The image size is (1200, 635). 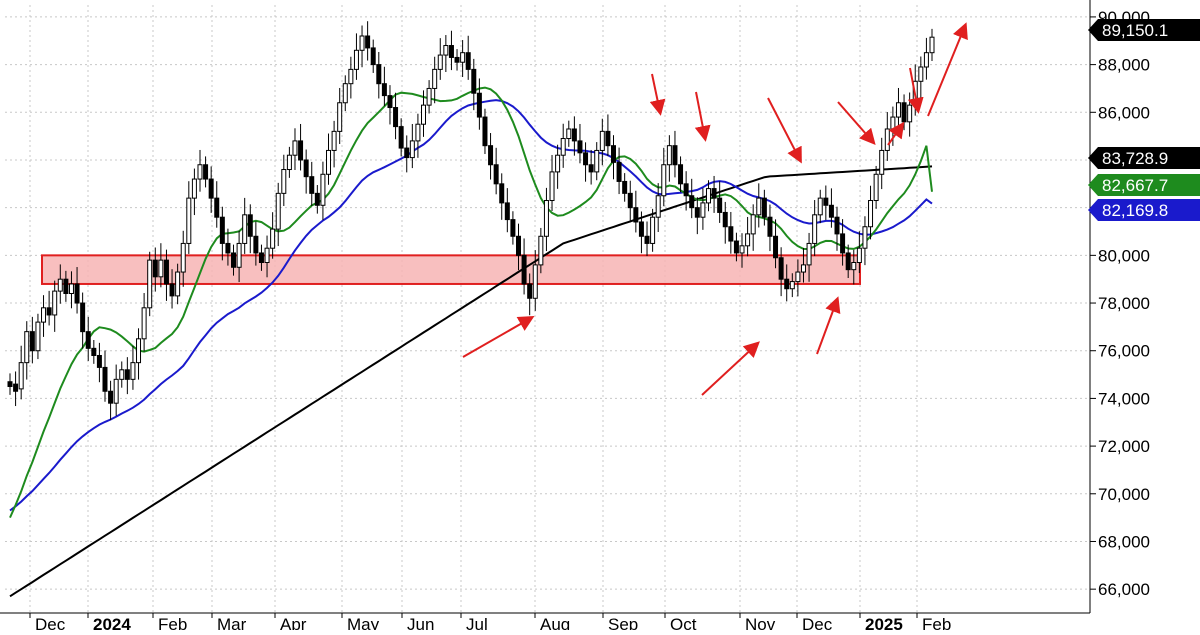 I want to click on y-tick-label: 68,000, so click(x=1124, y=541).